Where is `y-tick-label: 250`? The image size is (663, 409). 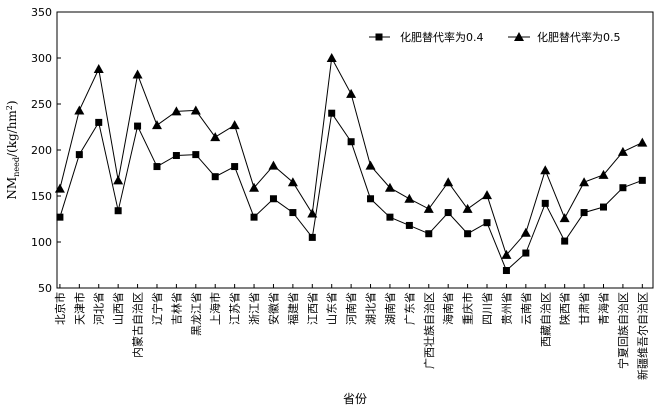 y-tick-label: 250 is located at coordinates (41, 104).